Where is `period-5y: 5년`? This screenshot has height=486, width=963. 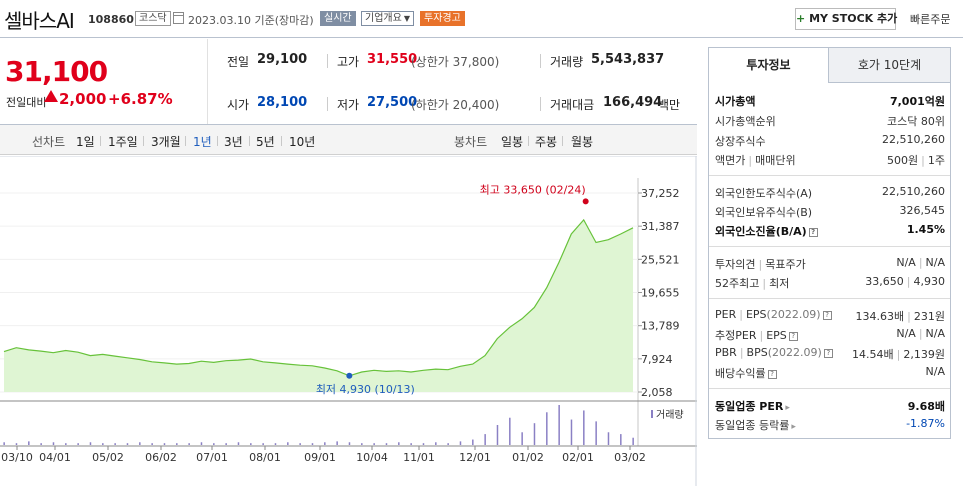
period-5y: 5년 is located at coordinates (265, 142).